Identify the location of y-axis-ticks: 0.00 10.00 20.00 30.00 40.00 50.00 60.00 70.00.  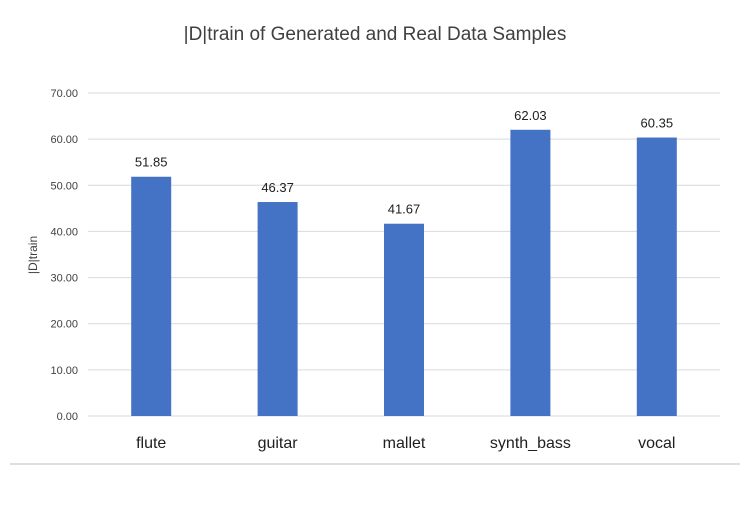
(64, 255).